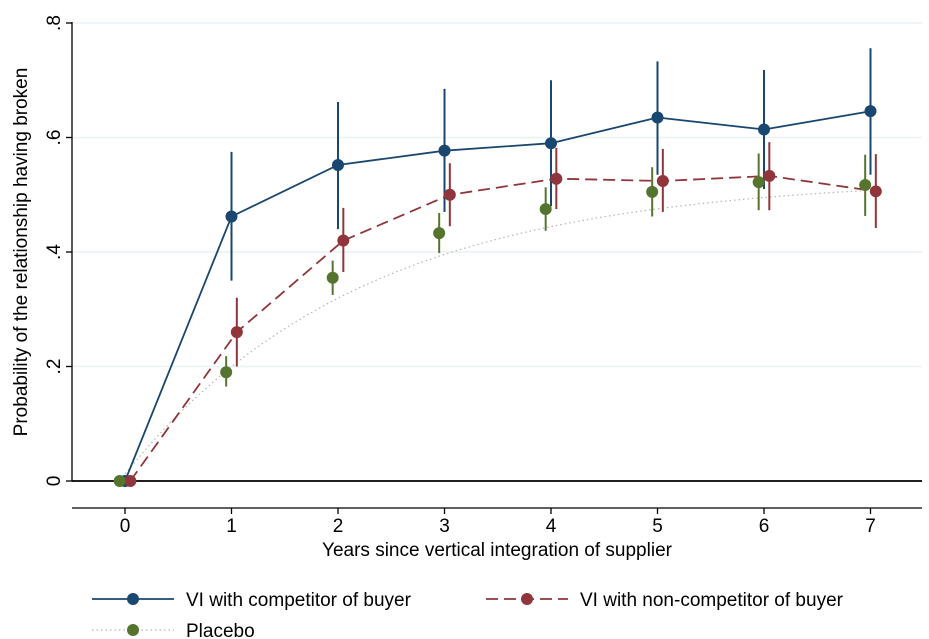 Image resolution: width=929 pixels, height=639 pixels. What do you see at coordinates (657, 526) in the screenshot?
I see `x-tick-label: 5` at bounding box center [657, 526].